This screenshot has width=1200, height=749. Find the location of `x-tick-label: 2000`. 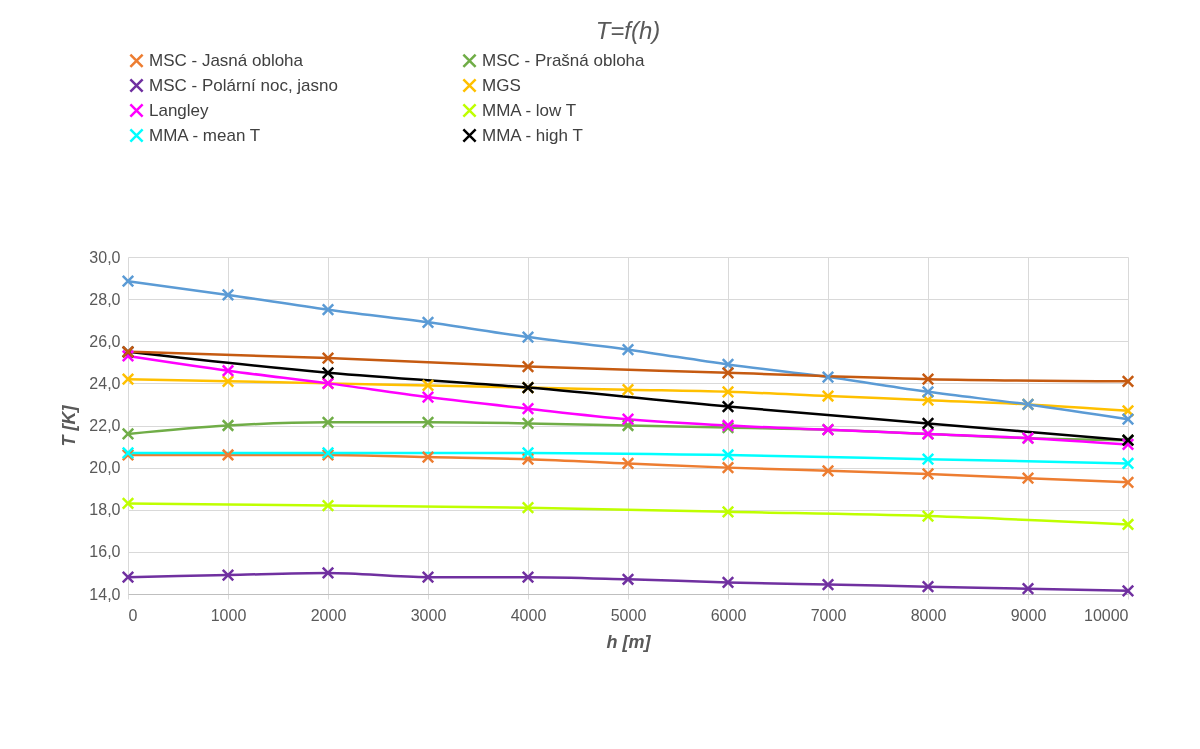

x-tick-label: 2000 is located at coordinates (328, 615).